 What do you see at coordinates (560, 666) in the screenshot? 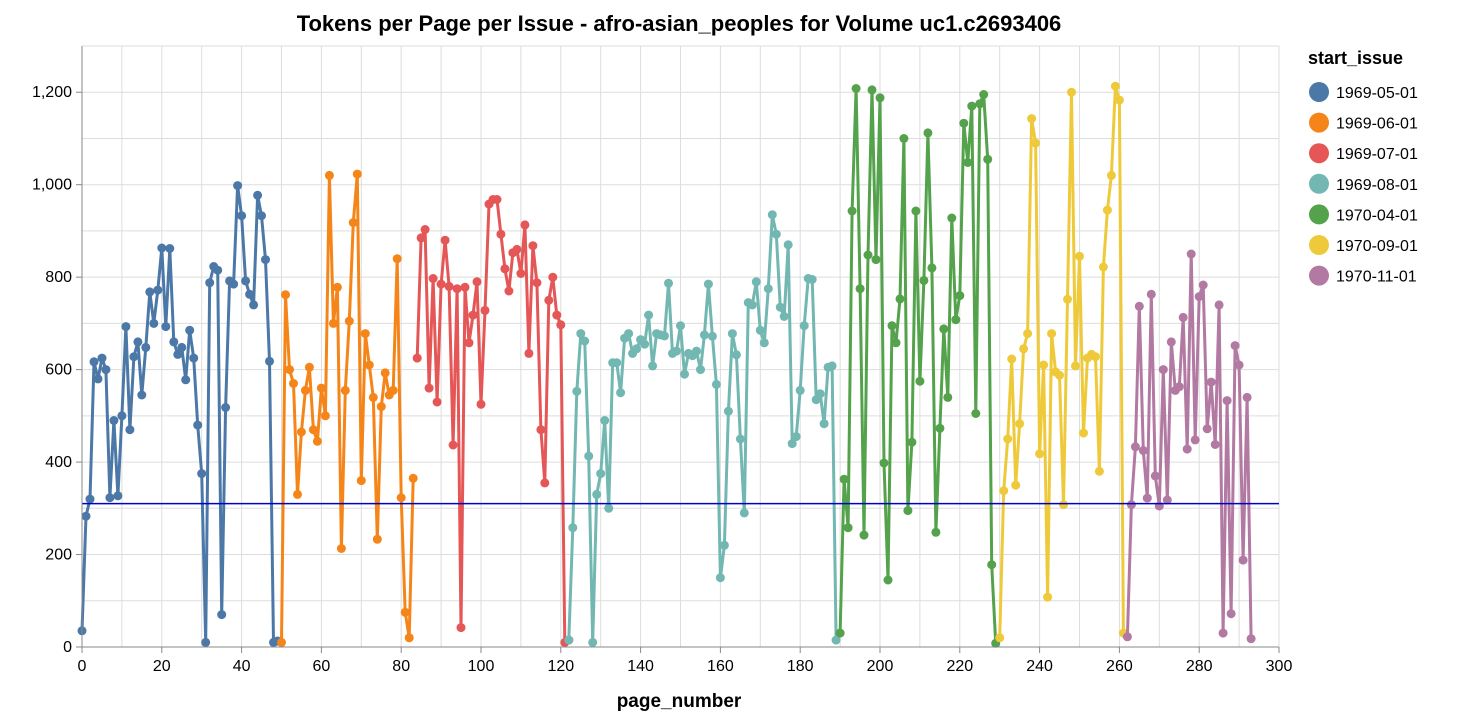
I see `x-tick-label: 120` at bounding box center [560, 666].